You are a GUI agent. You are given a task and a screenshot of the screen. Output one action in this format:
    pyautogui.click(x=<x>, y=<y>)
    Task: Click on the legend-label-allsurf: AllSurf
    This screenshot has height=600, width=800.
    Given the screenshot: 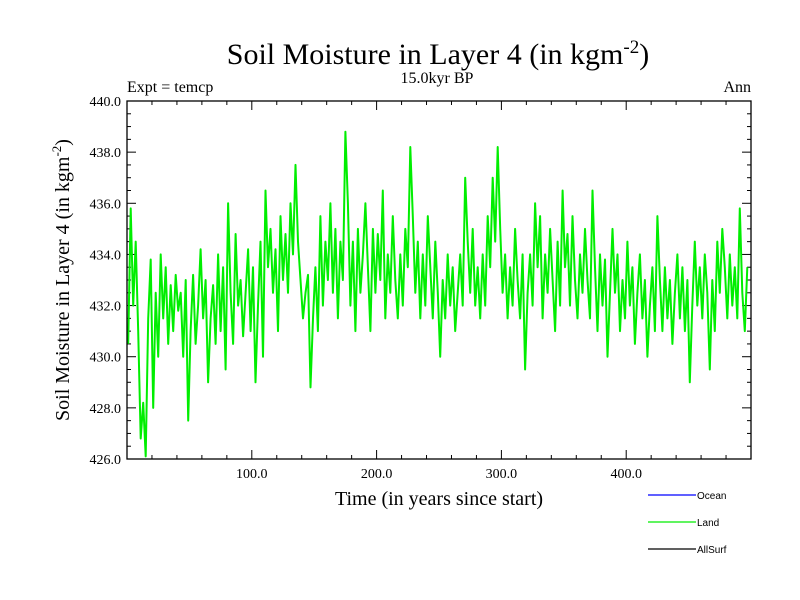 What is the action you would take?
    pyautogui.click(x=712, y=550)
    